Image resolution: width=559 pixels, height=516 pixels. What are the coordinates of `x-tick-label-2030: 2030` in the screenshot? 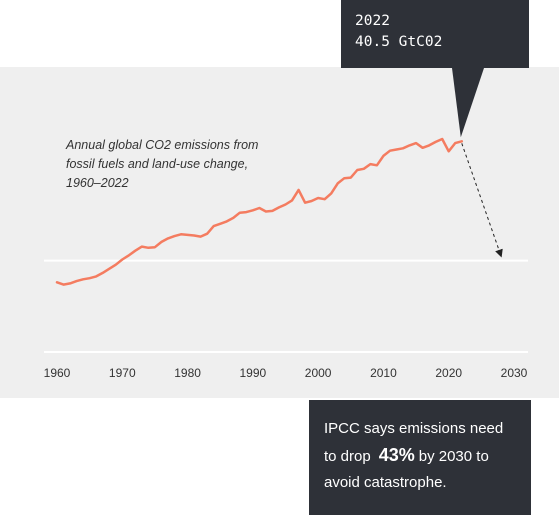 It's located at (514, 373).